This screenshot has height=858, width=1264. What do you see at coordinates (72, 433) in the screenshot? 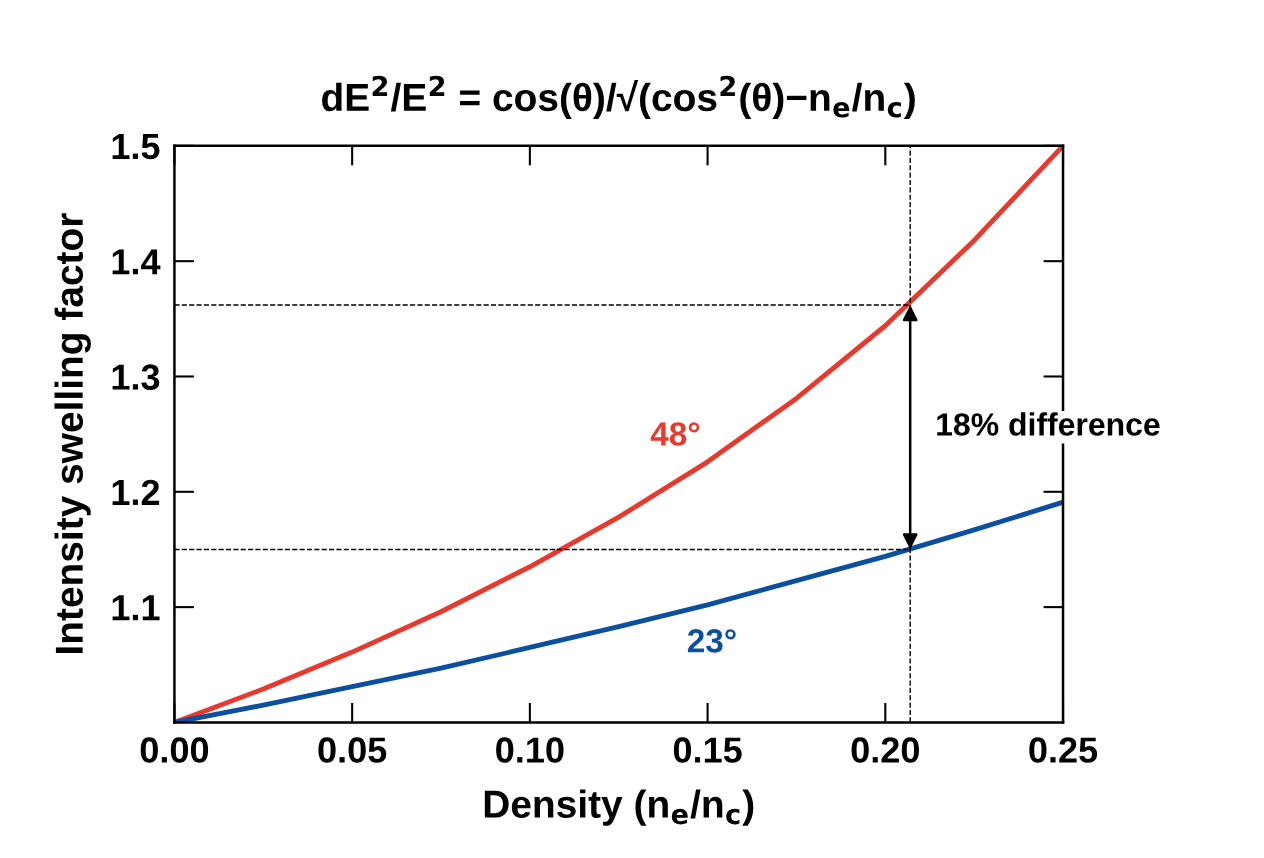
I see `y-axis-title: Intensity swelling factor` at bounding box center [72, 433].